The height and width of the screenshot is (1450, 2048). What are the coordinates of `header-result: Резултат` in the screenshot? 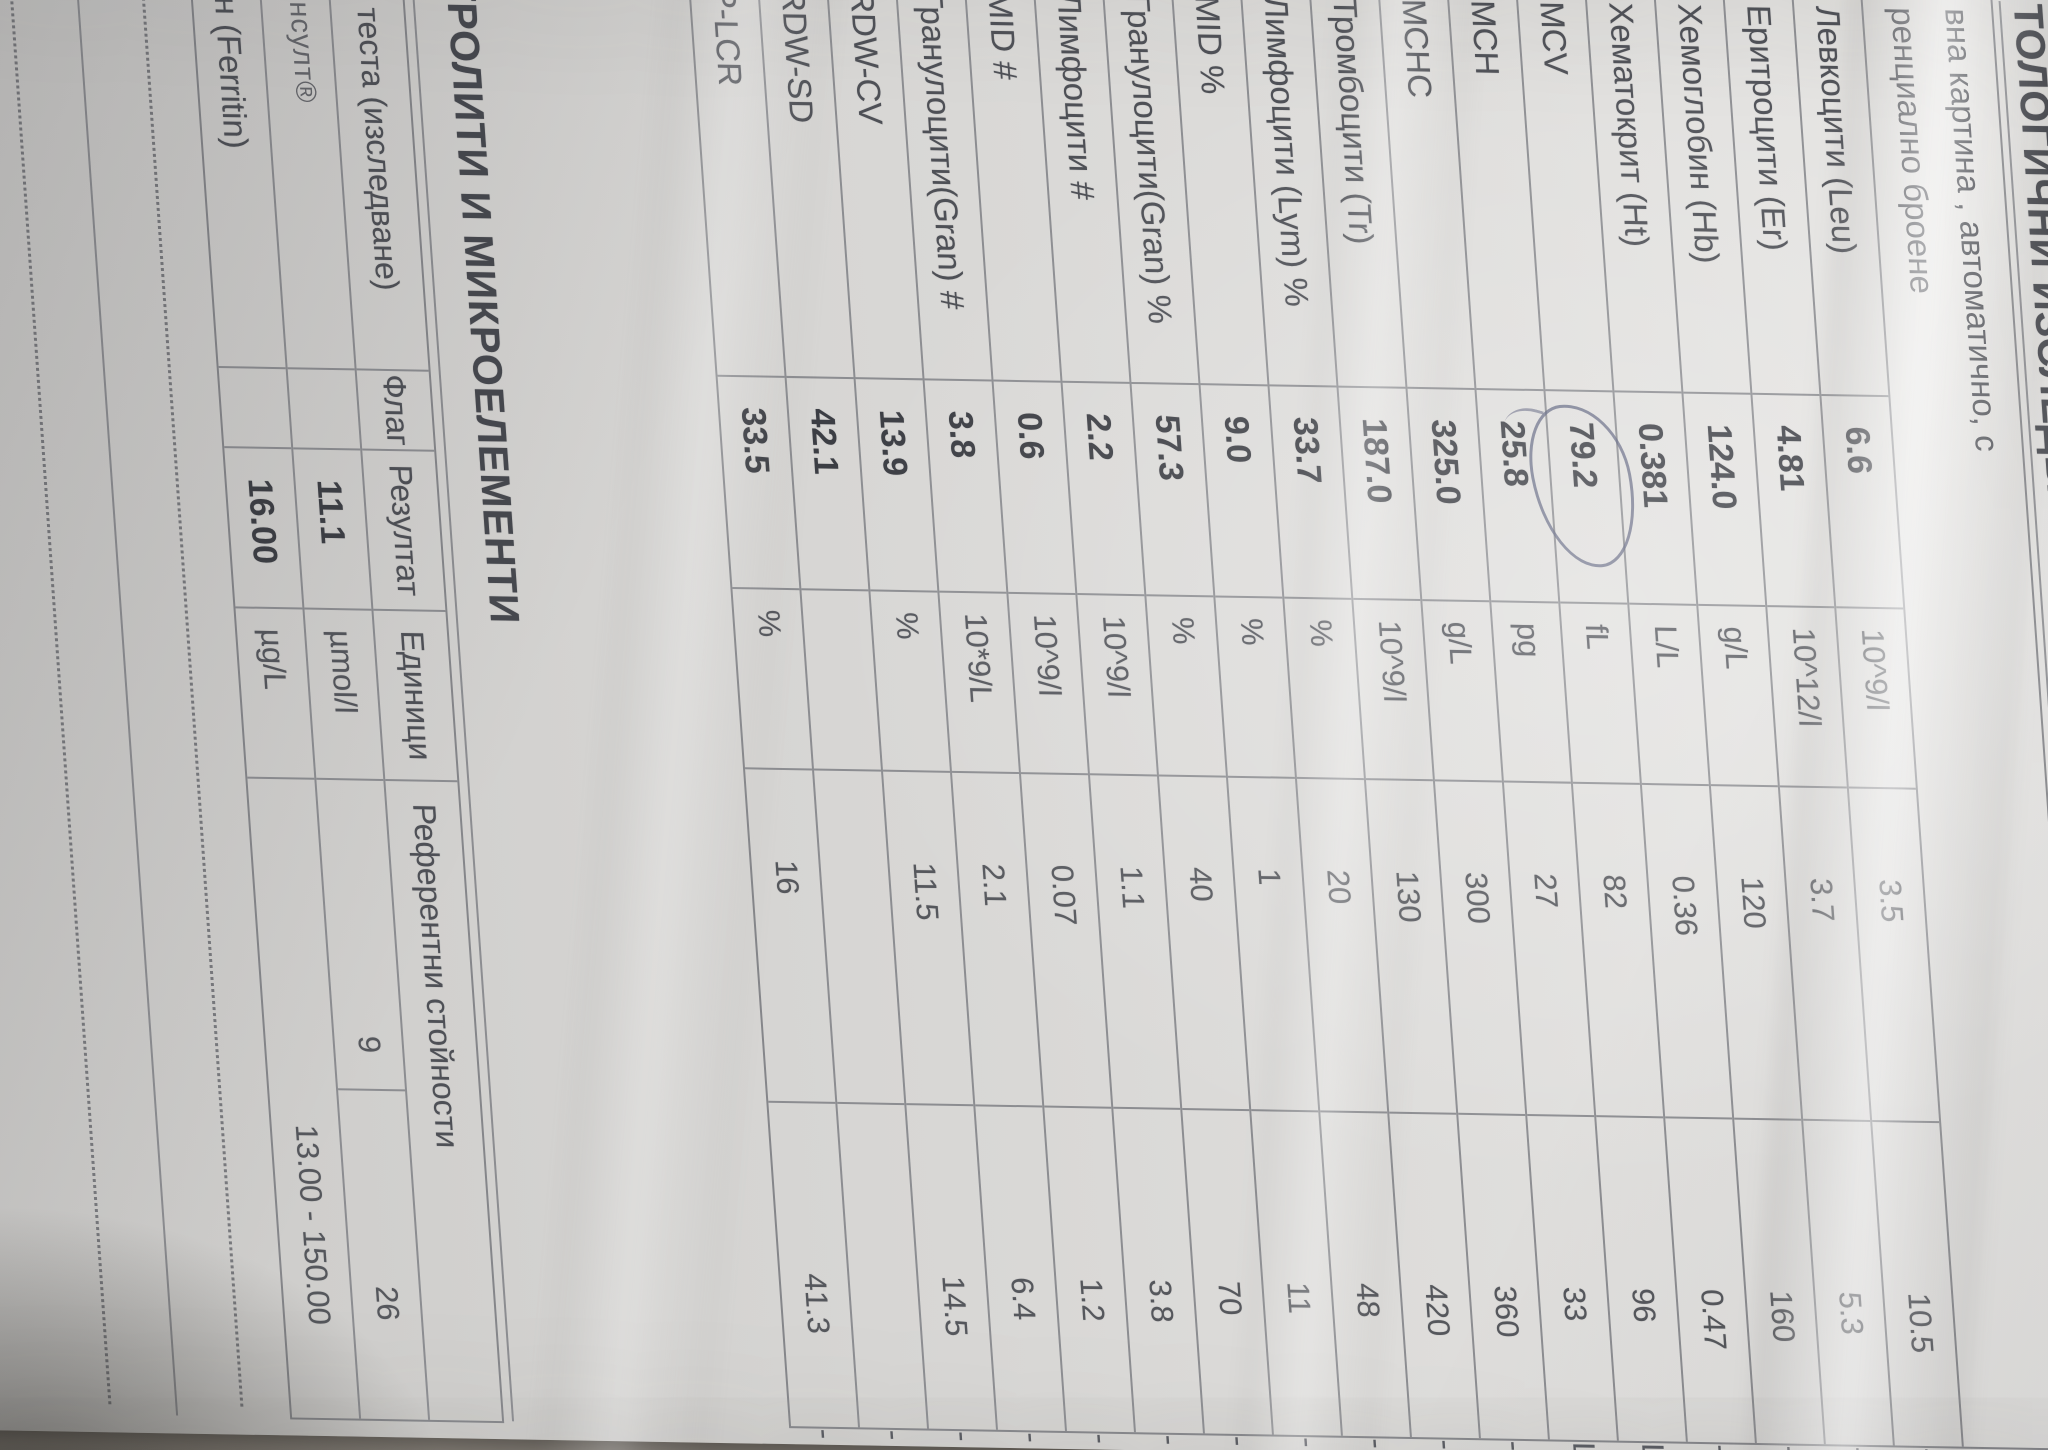 It's located at (404, 529).